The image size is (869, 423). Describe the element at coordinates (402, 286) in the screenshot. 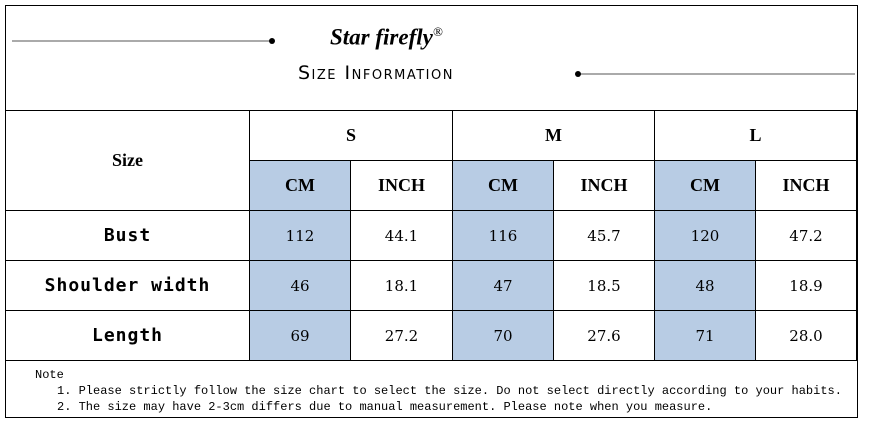

I see `size-value: 18.1` at that location.